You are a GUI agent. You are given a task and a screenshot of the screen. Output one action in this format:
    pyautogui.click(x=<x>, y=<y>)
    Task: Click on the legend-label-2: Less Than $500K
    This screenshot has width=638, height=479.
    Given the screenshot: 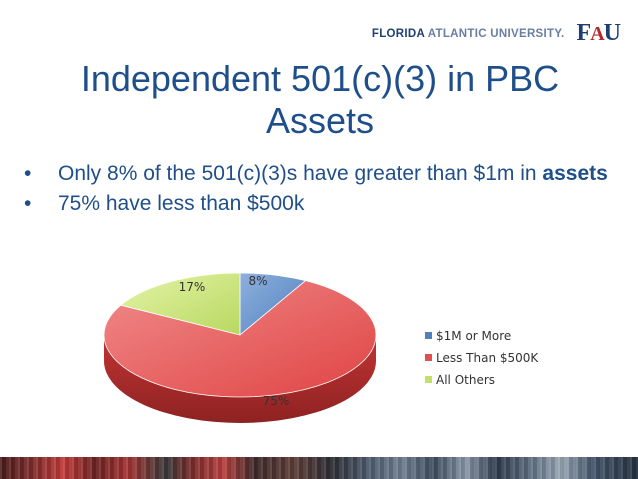 What is the action you would take?
    pyautogui.click(x=487, y=358)
    